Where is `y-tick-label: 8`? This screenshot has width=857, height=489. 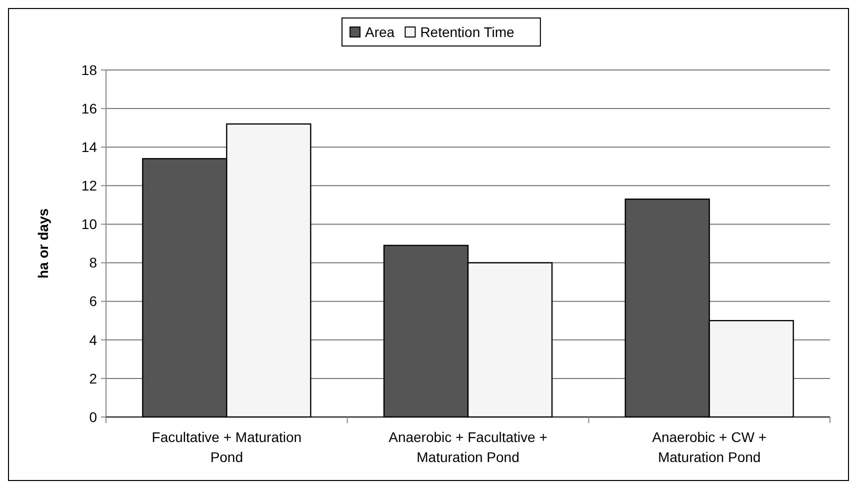
y-tick-label: 8 is located at coordinates (93, 262).